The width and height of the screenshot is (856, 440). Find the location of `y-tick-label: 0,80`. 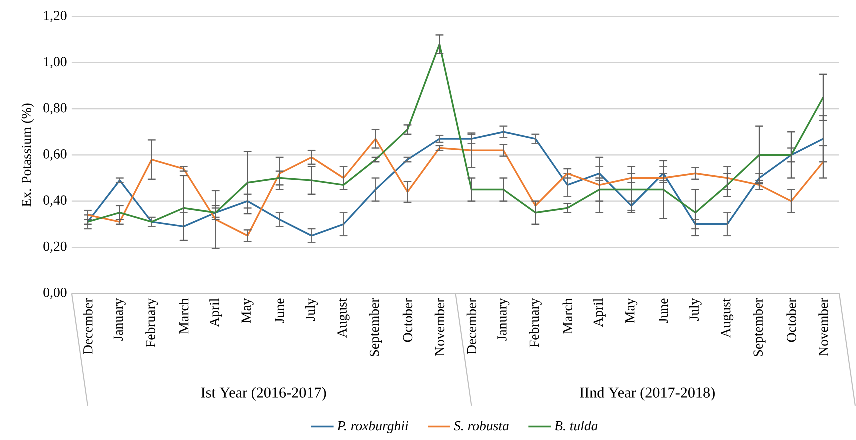

y-tick-label: 0,80 is located at coordinates (55, 108).